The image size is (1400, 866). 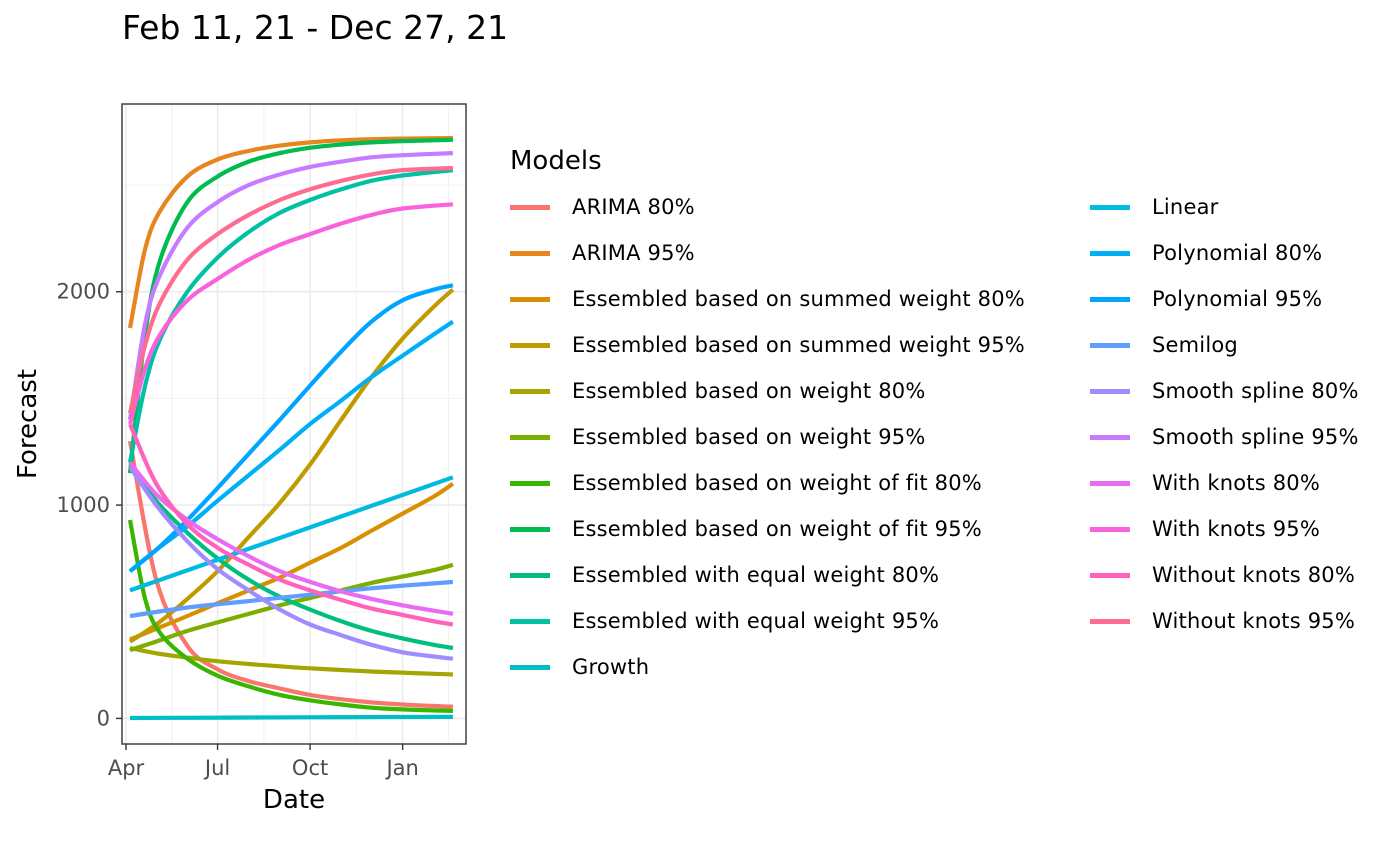 I want to click on legend-item: Polynomial 80%, so click(x=1224, y=253).